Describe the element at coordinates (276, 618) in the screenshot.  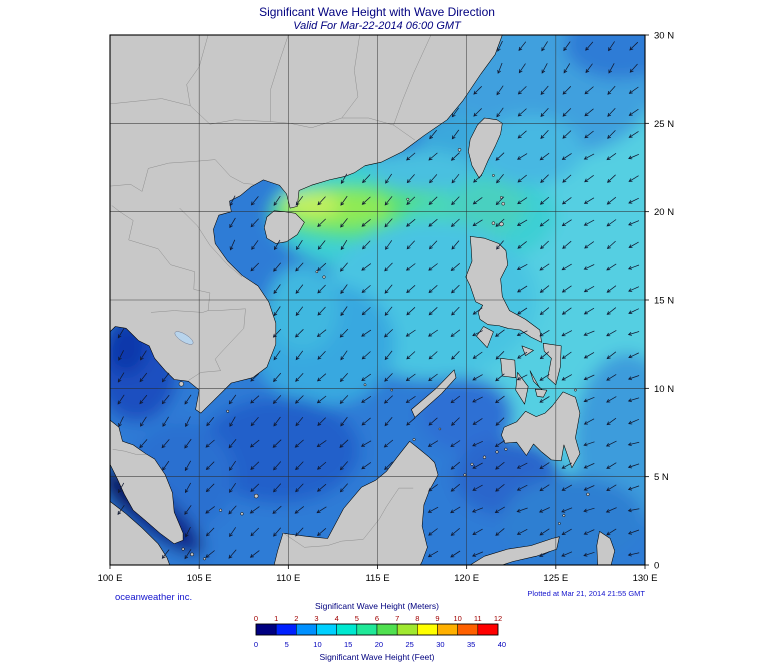
I see `colorbar-meters-tick: 1` at that location.